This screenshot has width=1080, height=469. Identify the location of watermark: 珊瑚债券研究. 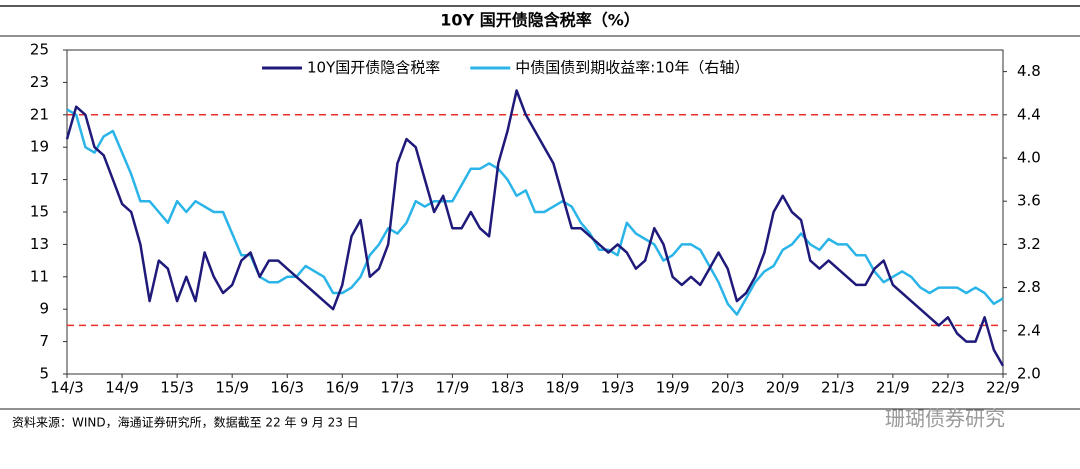
(945, 419).